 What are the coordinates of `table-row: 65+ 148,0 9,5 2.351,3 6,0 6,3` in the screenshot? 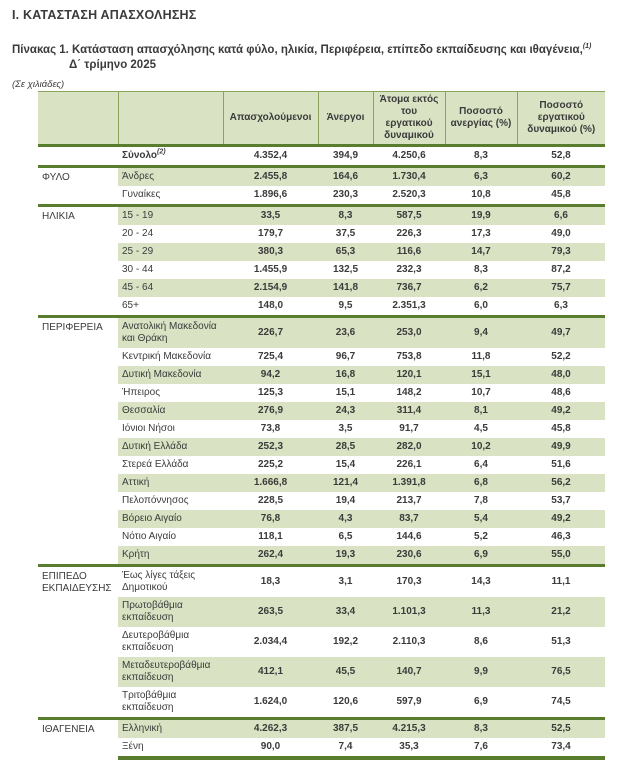 It's located at (321, 307).